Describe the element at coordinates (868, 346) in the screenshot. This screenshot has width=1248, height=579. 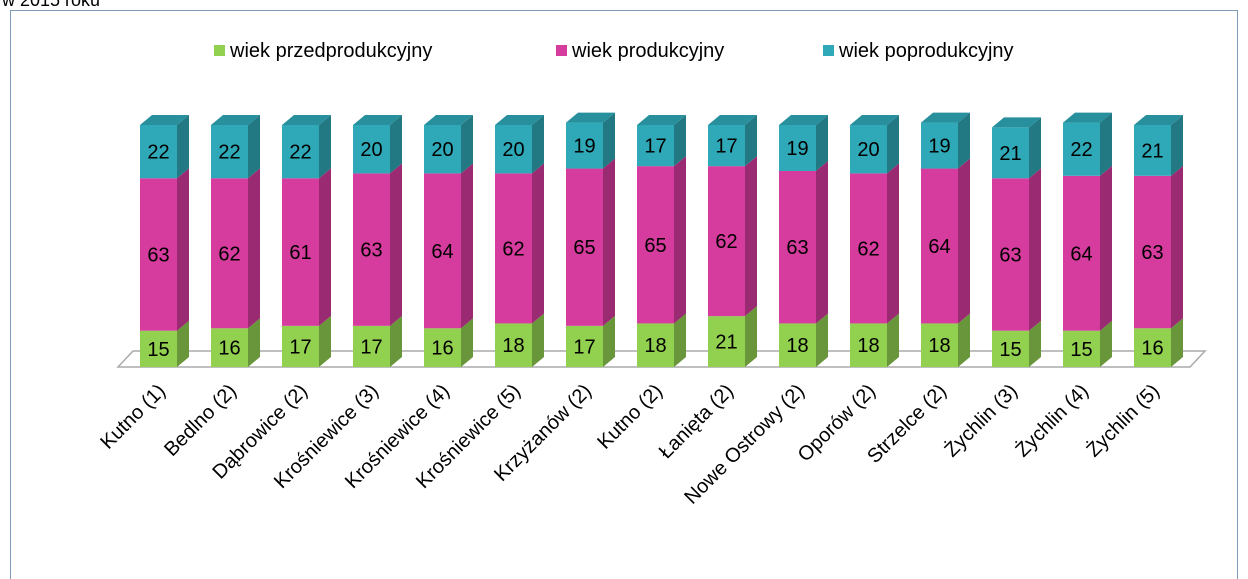
I see `data-label: 18` at that location.